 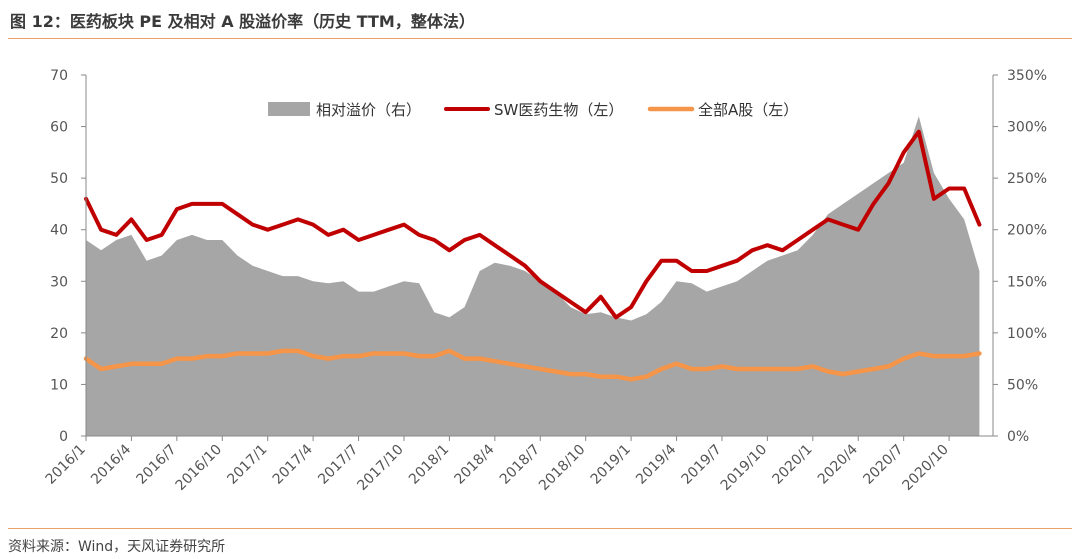 What do you see at coordinates (656, 464) in the screenshot?
I see `x-tick-label: 2019/4` at bounding box center [656, 464].